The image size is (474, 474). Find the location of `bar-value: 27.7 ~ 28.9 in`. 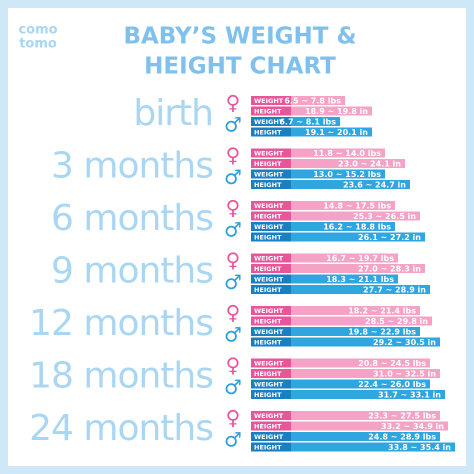

bar-value: 27.7 ~ 28.9 in is located at coordinates (394, 290).